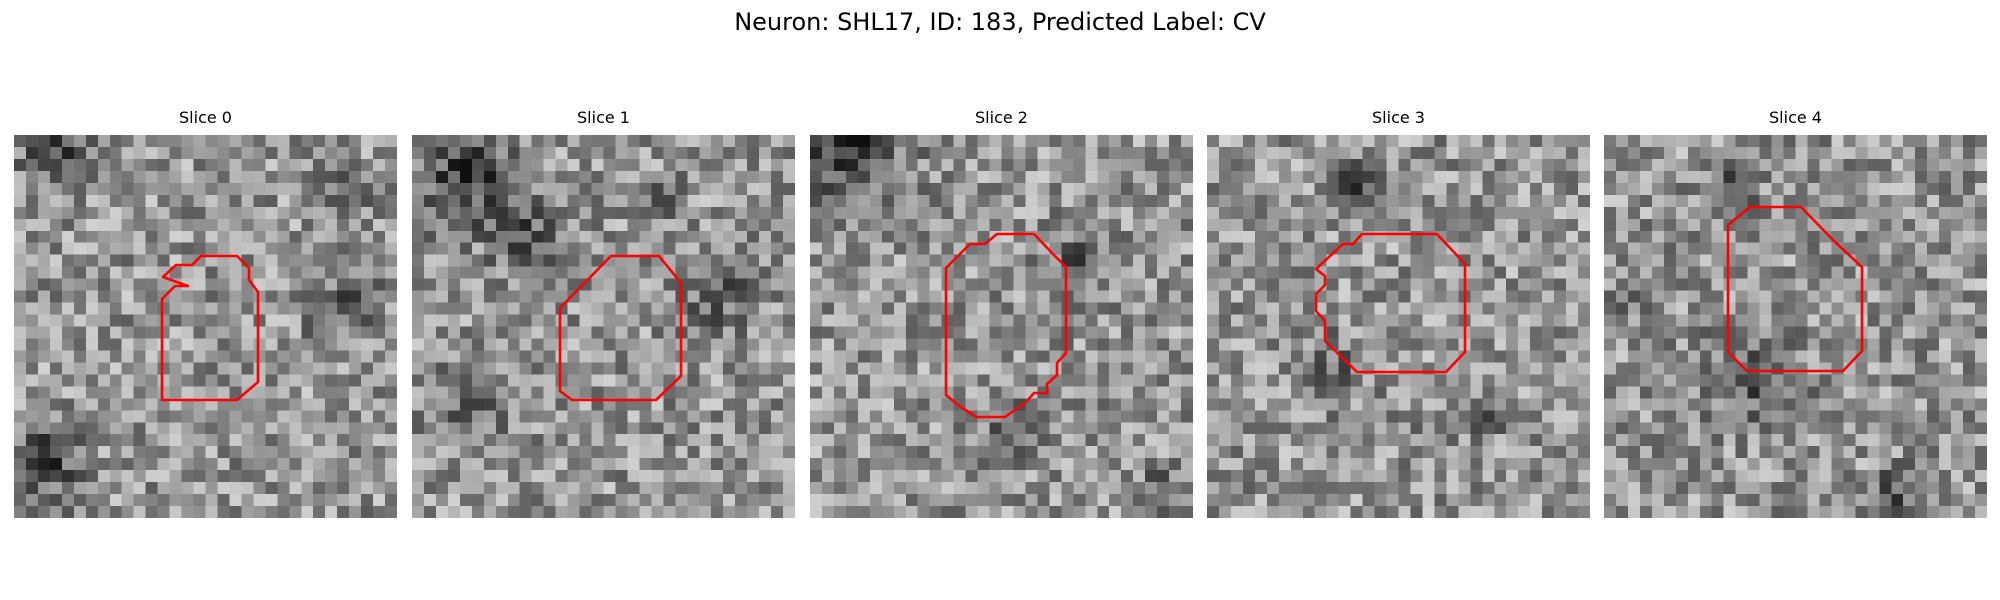  I want to click on slice-title-2: Slice 2, so click(1001, 117).